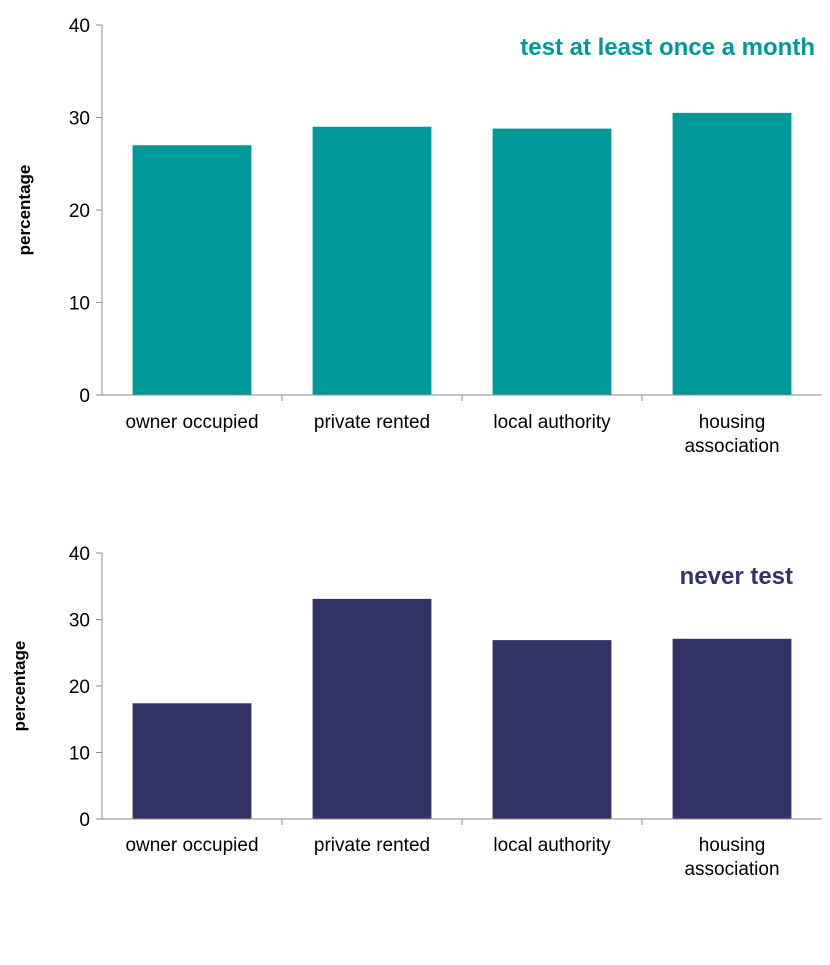 The image size is (830, 965). Describe the element at coordinates (84, 396) in the screenshot. I see `top-y-tick-label-0: 0` at that location.